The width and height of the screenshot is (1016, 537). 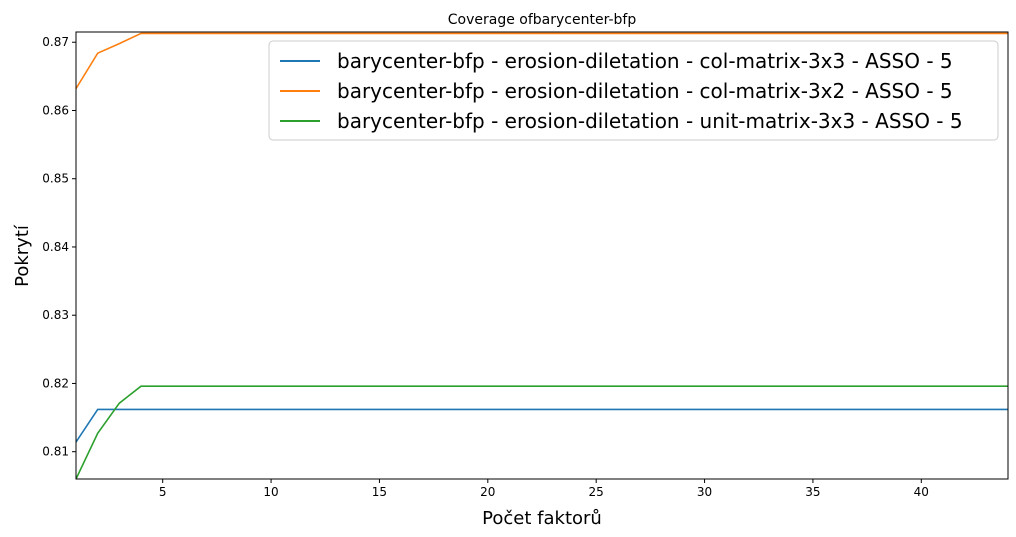 What do you see at coordinates (55, 383) in the screenshot?
I see `y-tick-label: 0.82` at bounding box center [55, 383].